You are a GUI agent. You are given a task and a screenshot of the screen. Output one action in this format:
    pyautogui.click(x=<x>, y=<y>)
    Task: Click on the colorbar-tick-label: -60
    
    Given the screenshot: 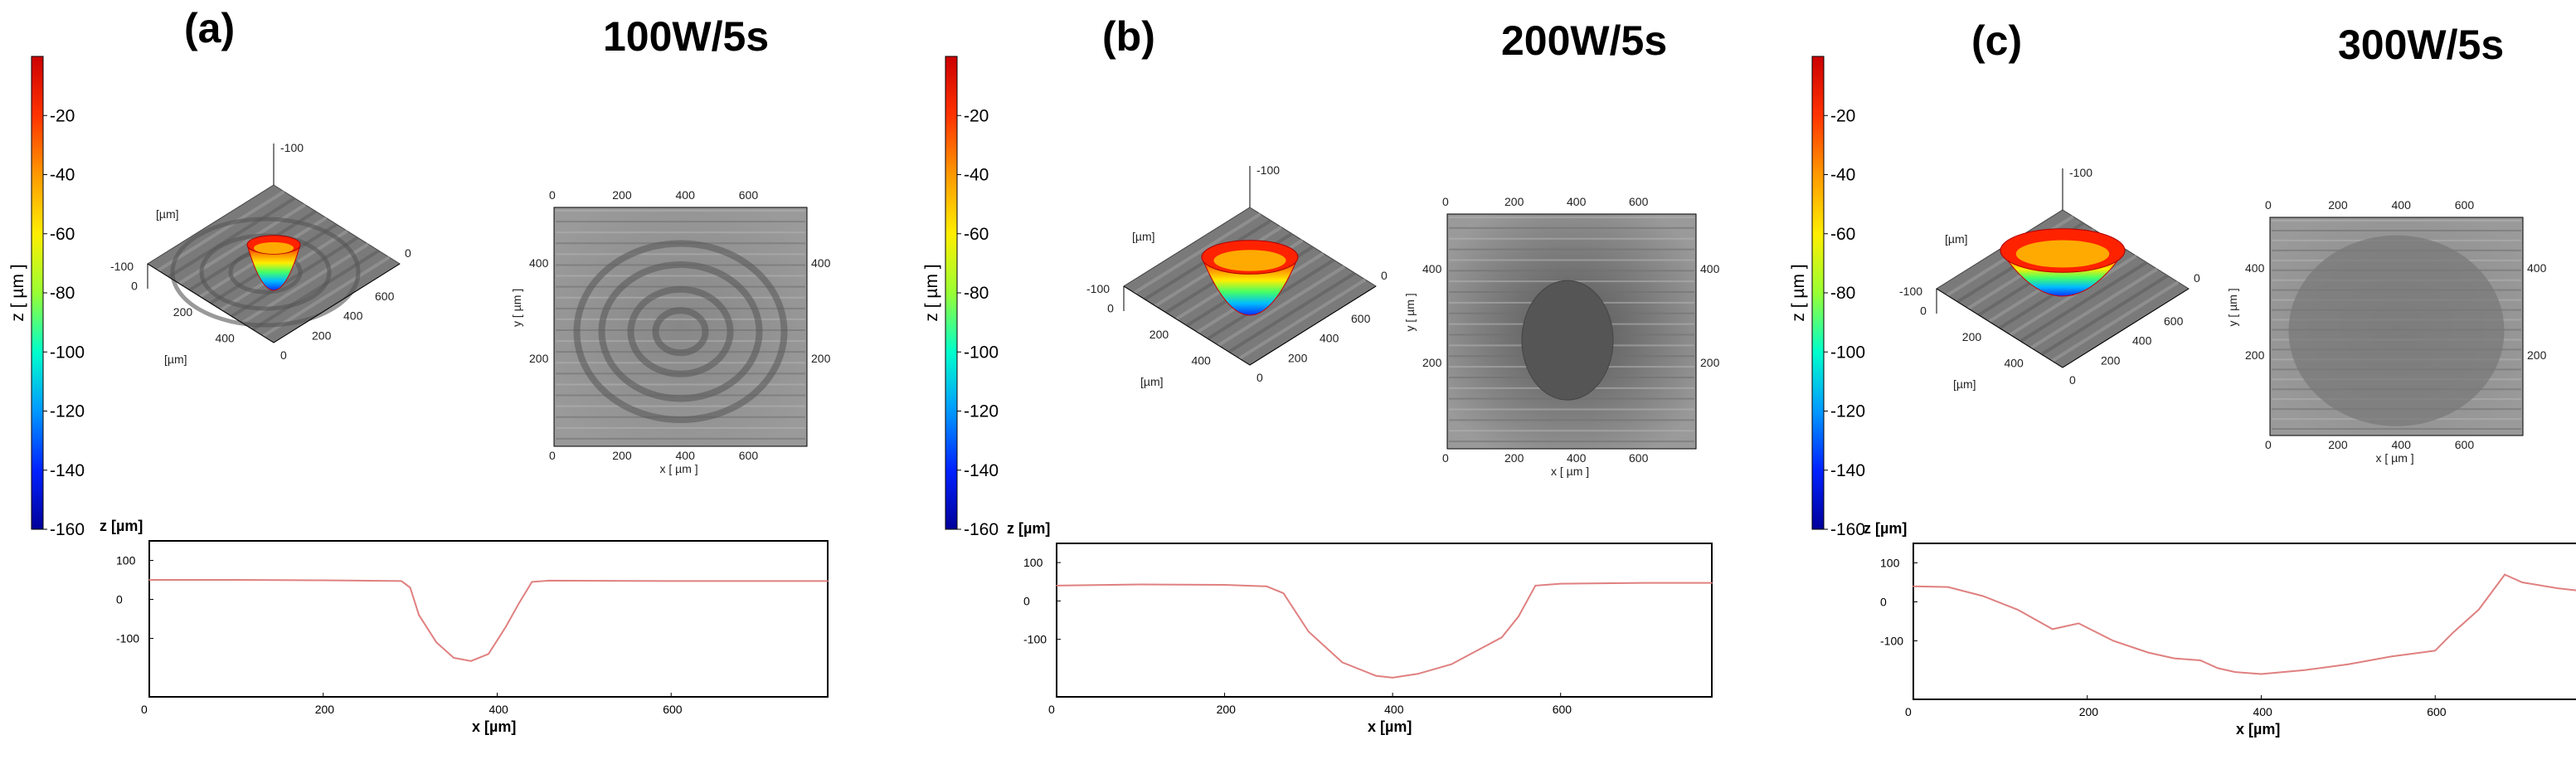 What is the action you would take?
    pyautogui.click(x=63, y=234)
    